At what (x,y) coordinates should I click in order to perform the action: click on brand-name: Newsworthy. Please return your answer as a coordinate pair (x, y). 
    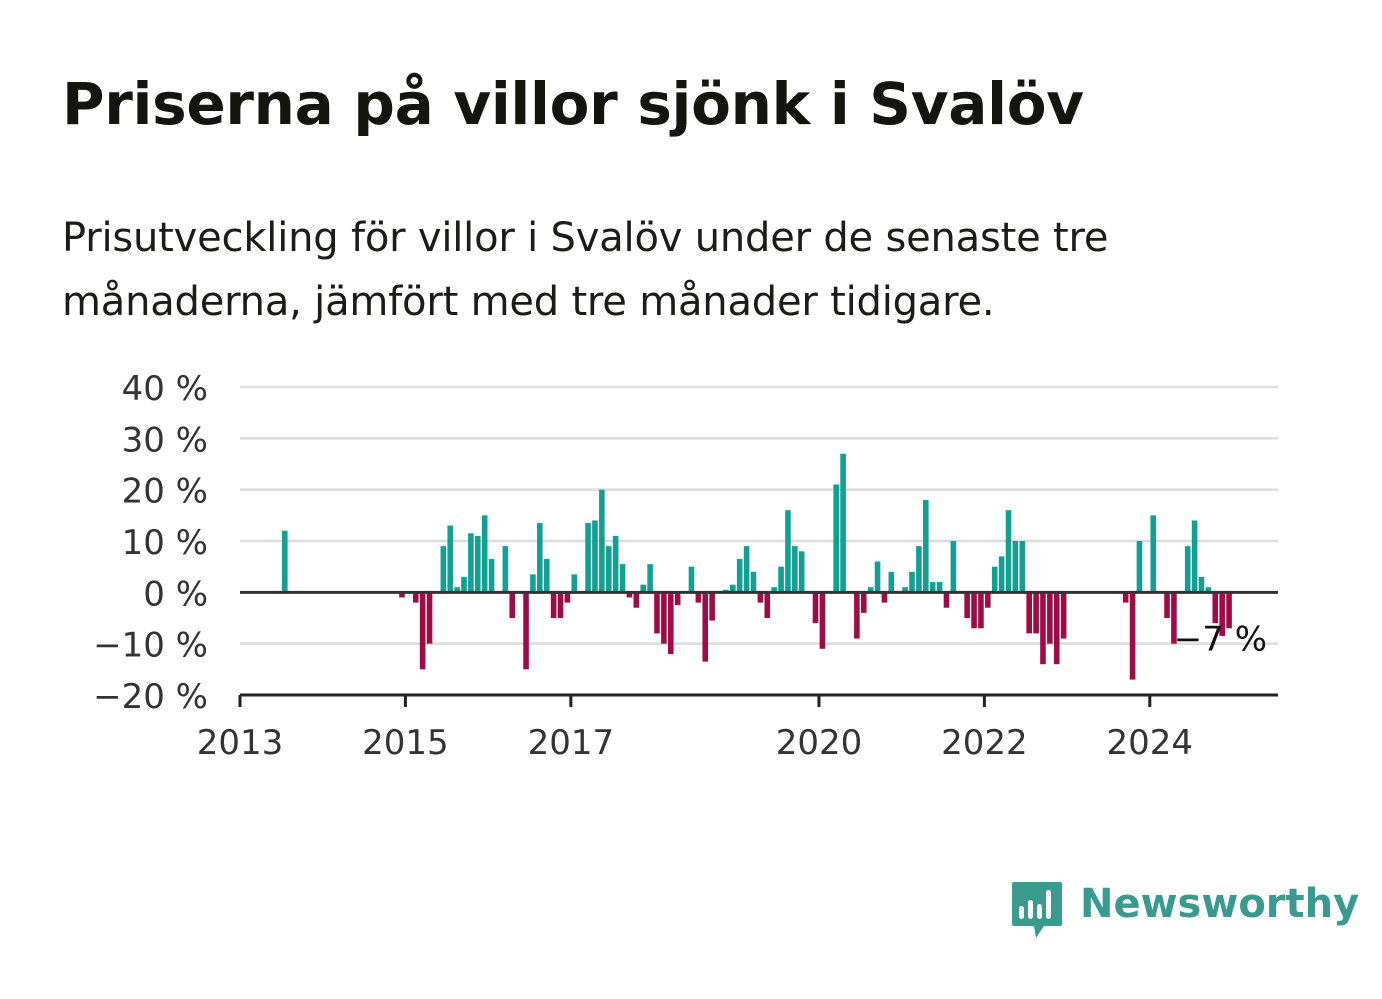
    Looking at the image, I should click on (1220, 904).